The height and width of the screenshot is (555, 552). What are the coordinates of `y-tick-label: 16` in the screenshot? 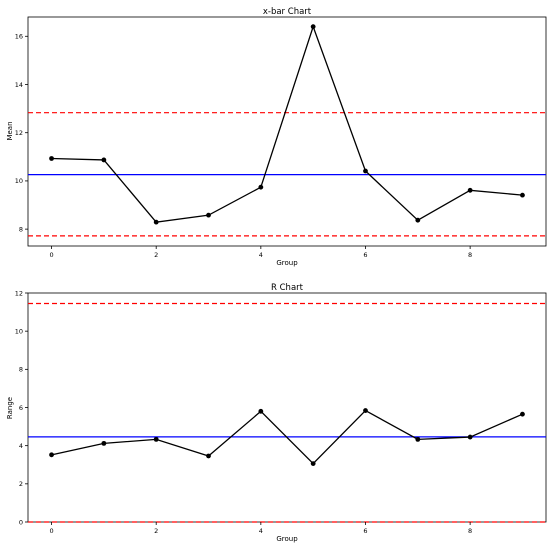 It's located at (19, 37).